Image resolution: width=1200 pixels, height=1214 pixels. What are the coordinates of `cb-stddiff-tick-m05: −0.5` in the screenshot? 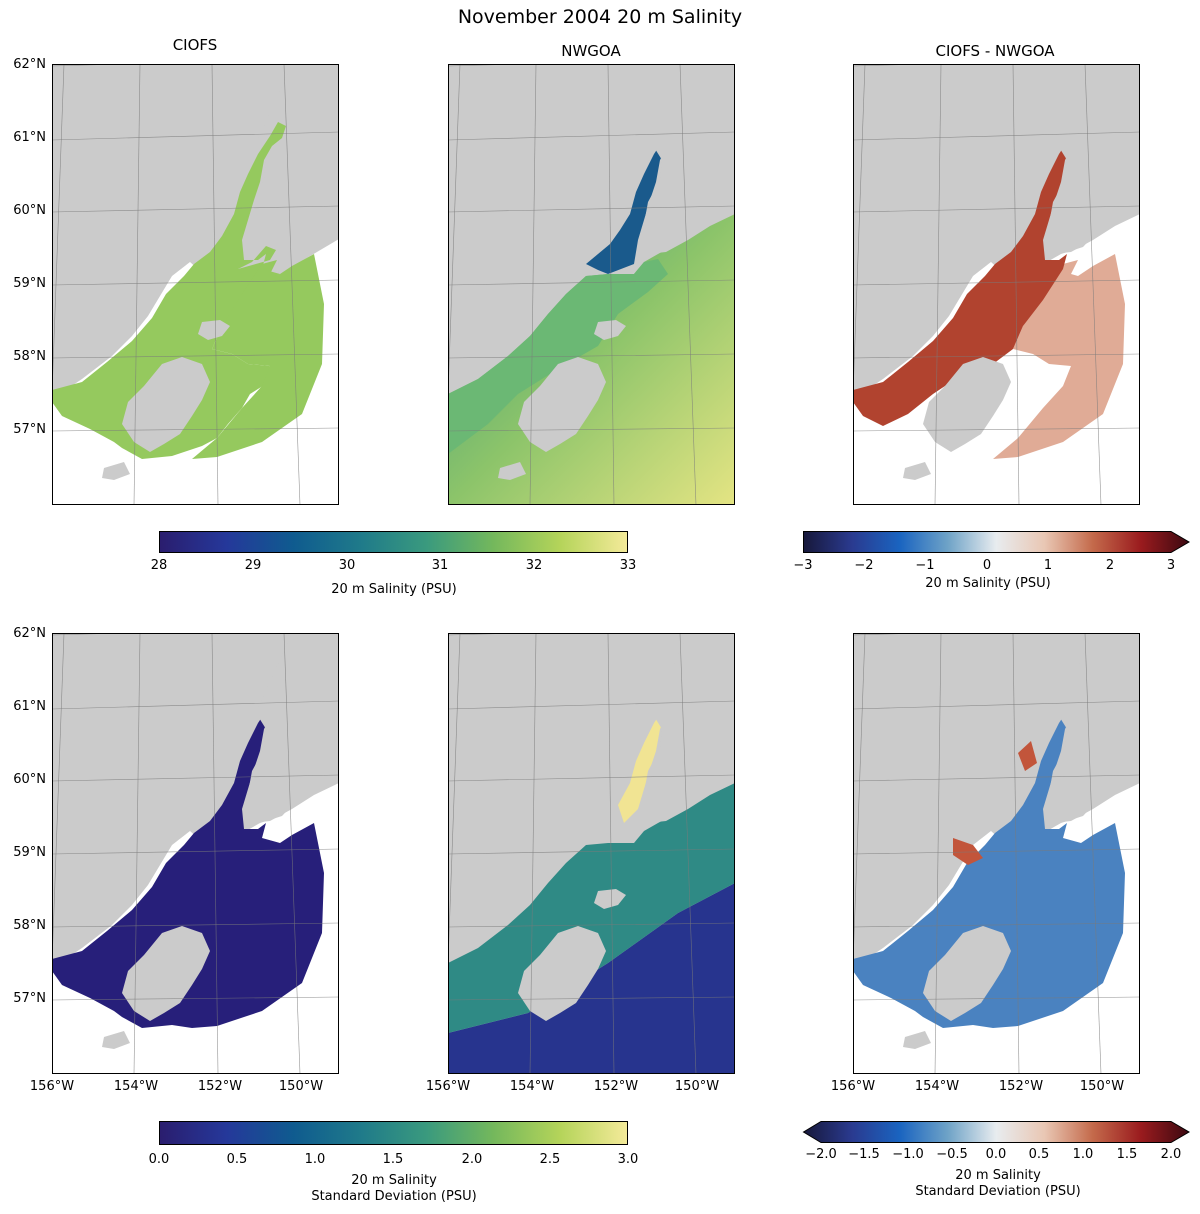 It's located at (952, 1154).